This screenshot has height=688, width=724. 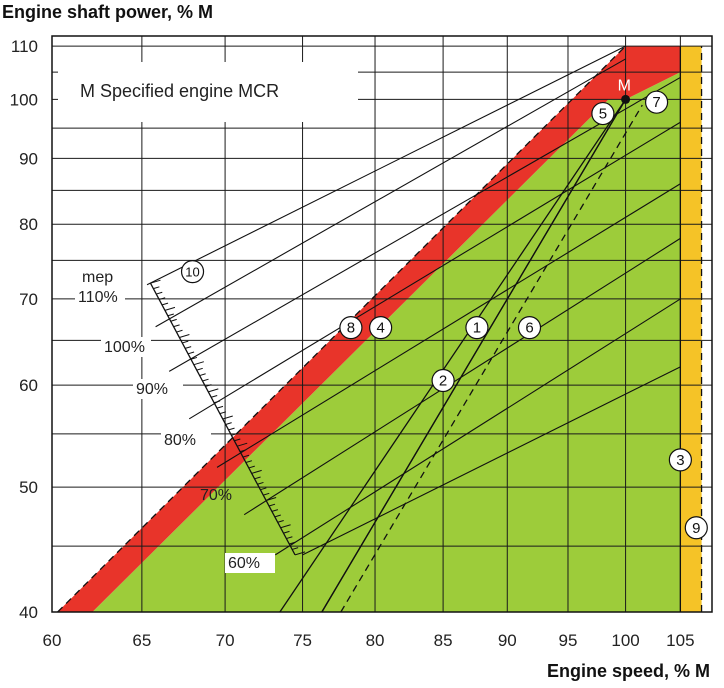 I want to click on circle-label-8-ring, so click(x=351, y=328).